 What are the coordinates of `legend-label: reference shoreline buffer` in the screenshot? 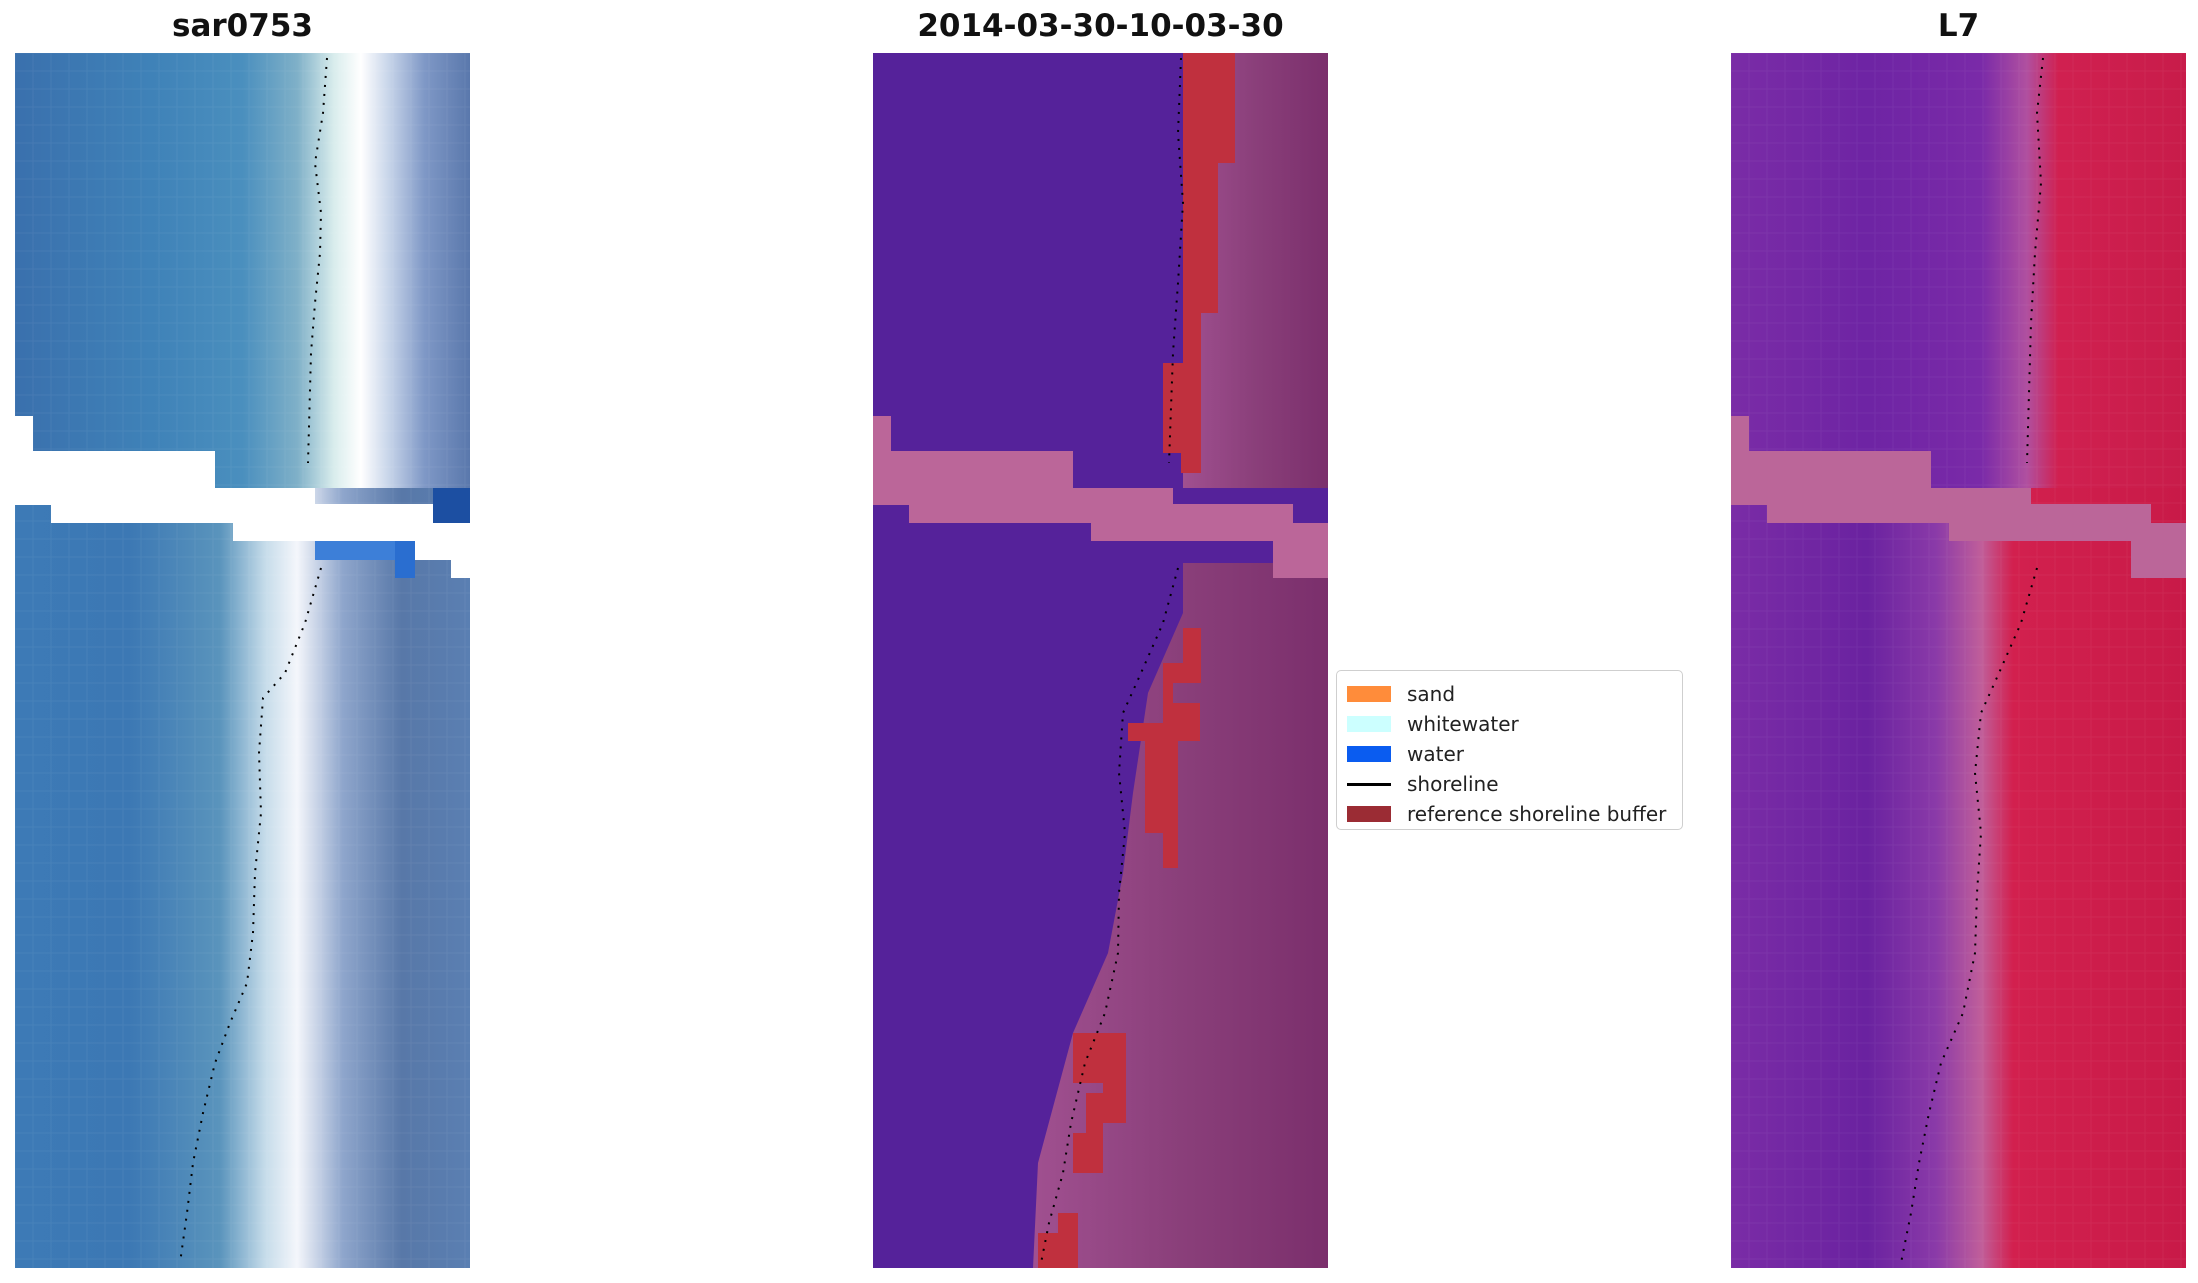 It's located at (1537, 814).